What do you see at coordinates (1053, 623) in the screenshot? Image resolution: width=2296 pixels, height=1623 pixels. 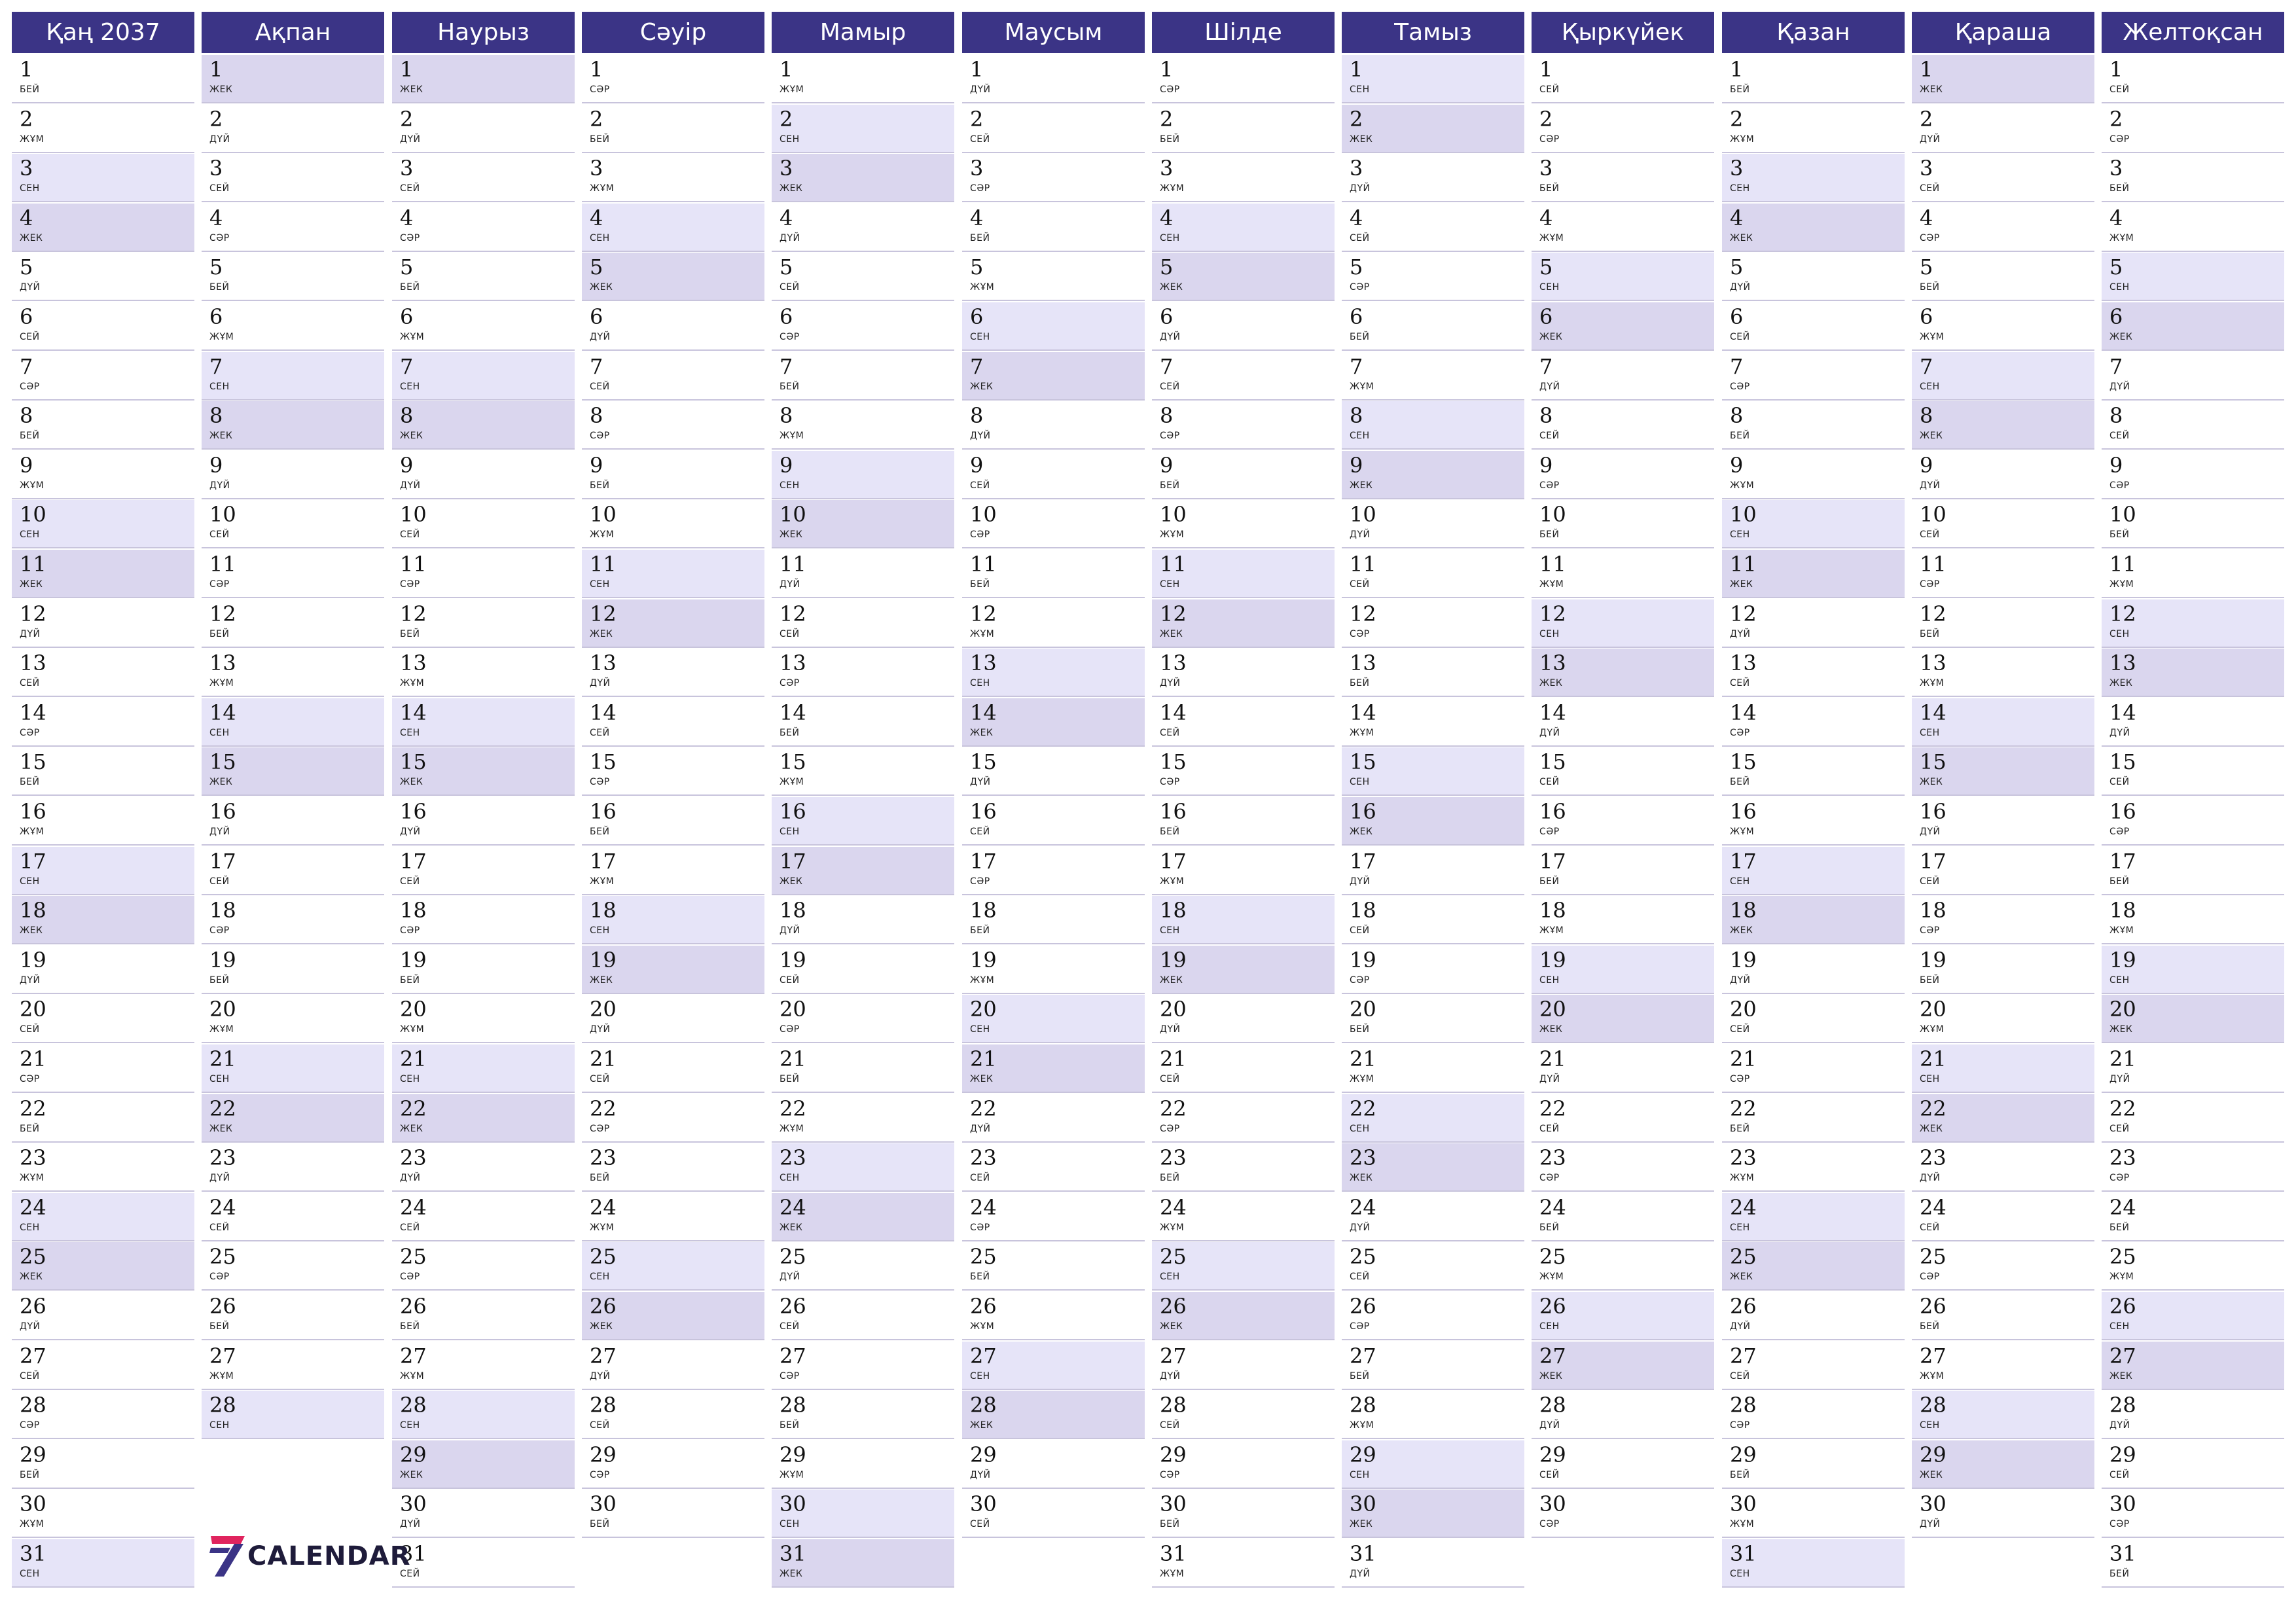 I see `day-cell: 12 ЖҰМ` at bounding box center [1053, 623].